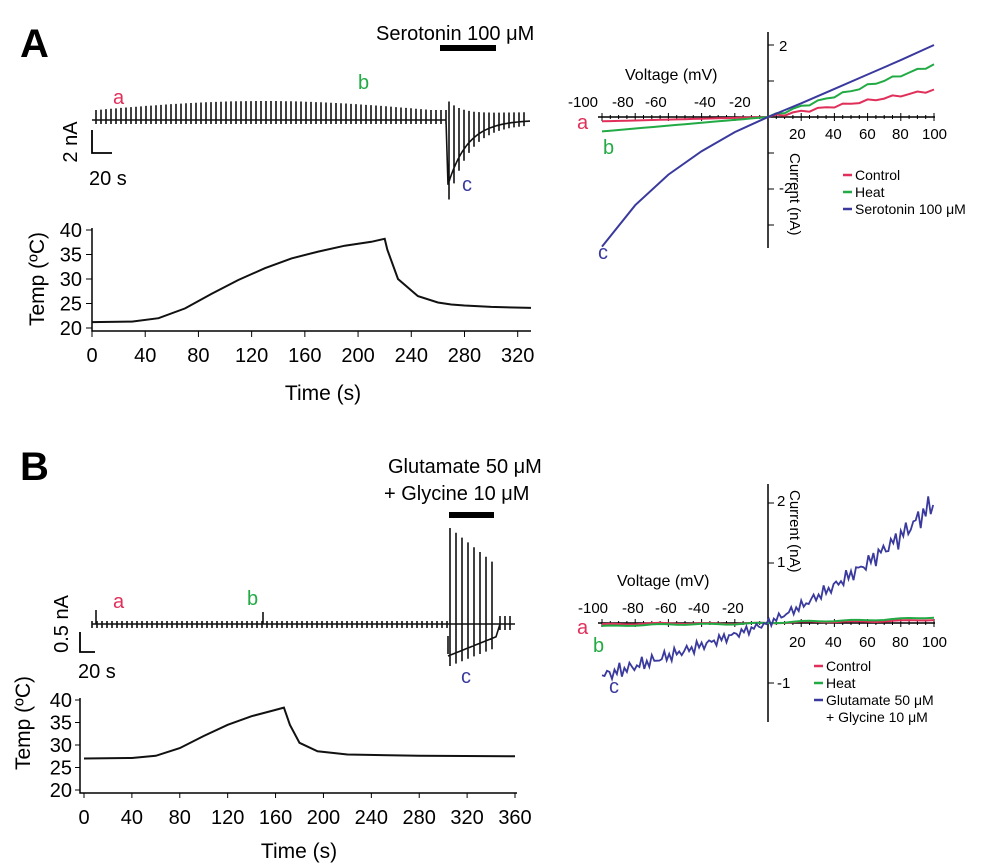 The width and height of the screenshot is (1003, 866). Describe the element at coordinates (83, 818) in the screenshot. I see `temp-xtick-b: 0` at that location.